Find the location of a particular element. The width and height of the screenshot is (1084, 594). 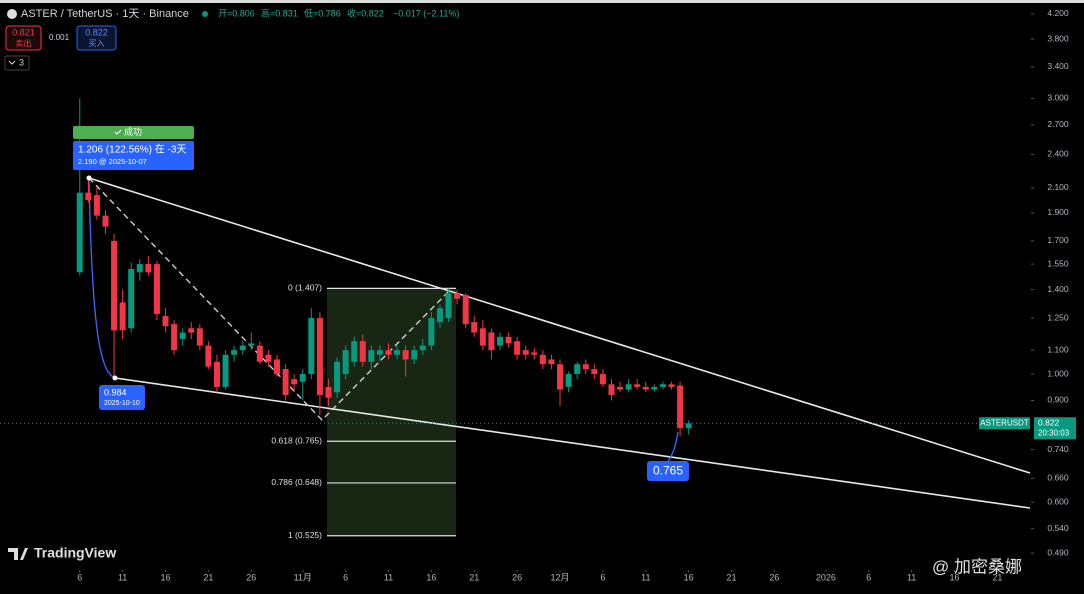

y-tick-label: 1.900 is located at coordinates (1058, 212).